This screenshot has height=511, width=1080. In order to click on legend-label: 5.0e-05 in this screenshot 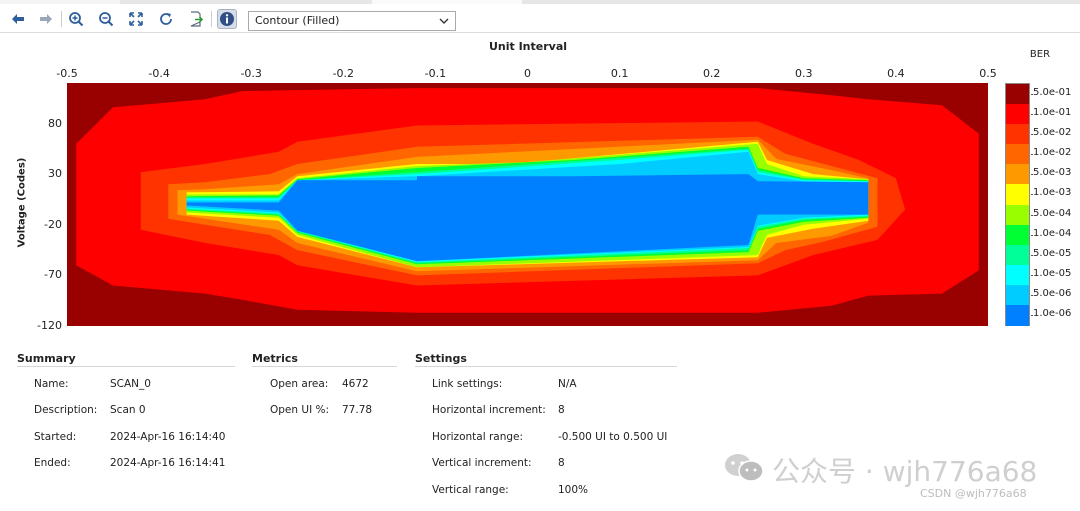, I will do `click(1052, 253)`.